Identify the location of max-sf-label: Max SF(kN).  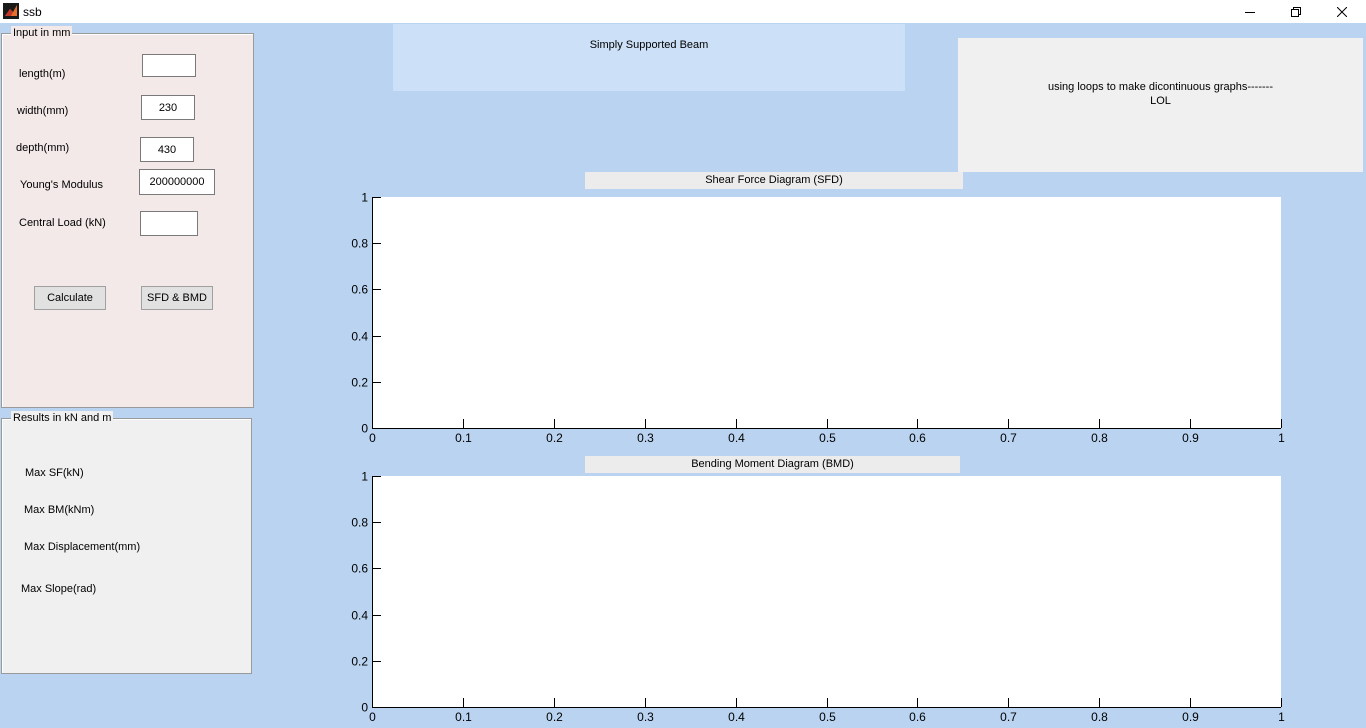
(54, 473).